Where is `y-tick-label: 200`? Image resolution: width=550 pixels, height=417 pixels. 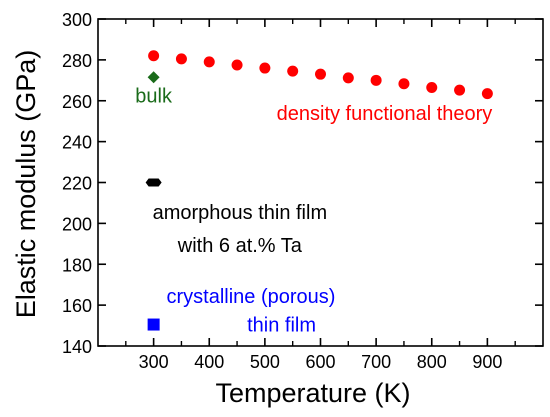 y-tick-label: 200 is located at coordinates (77, 224).